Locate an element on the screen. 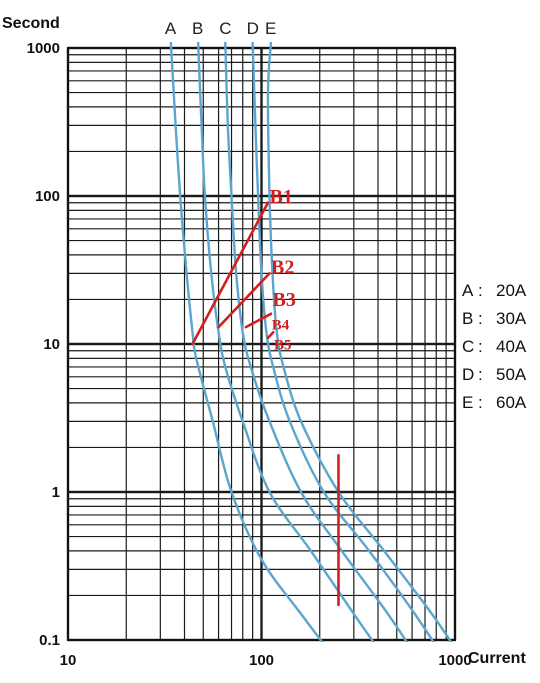  y-tick-label: 1 is located at coordinates (56, 492).